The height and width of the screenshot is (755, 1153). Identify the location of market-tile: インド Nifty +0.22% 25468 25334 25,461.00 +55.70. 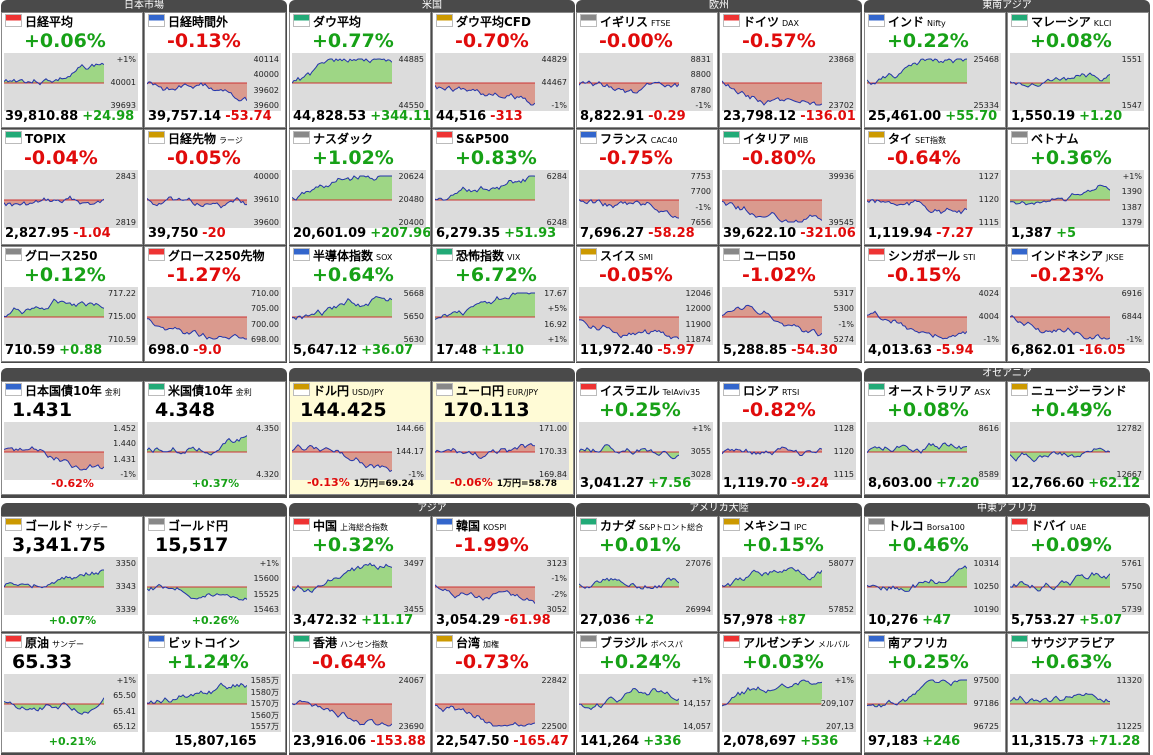
(935, 70).